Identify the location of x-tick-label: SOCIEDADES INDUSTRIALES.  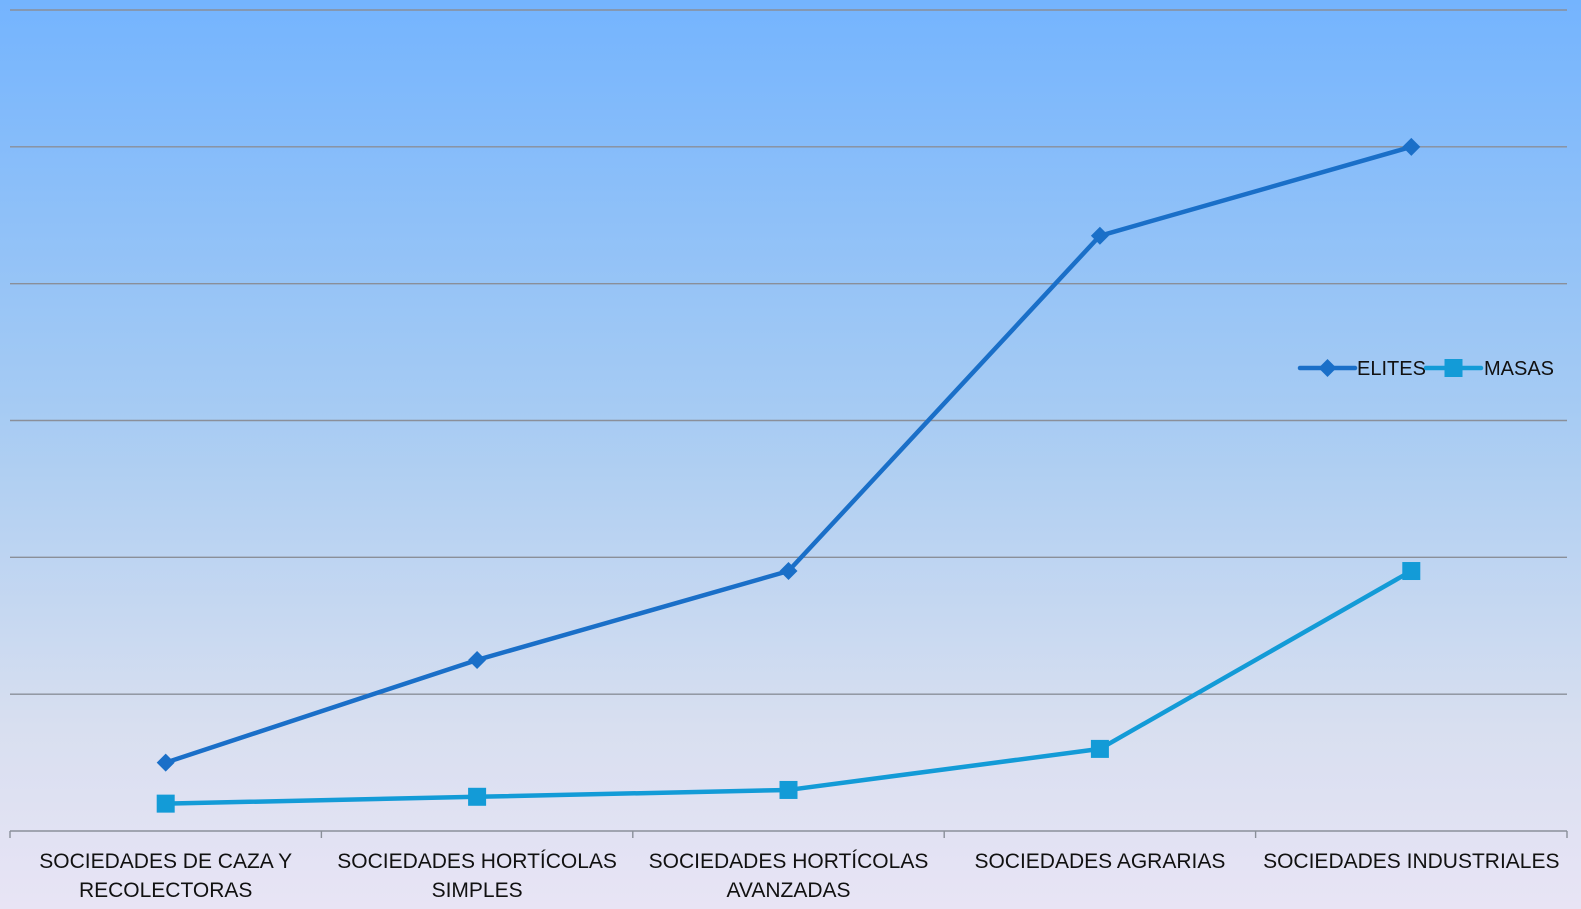
(1411, 861).